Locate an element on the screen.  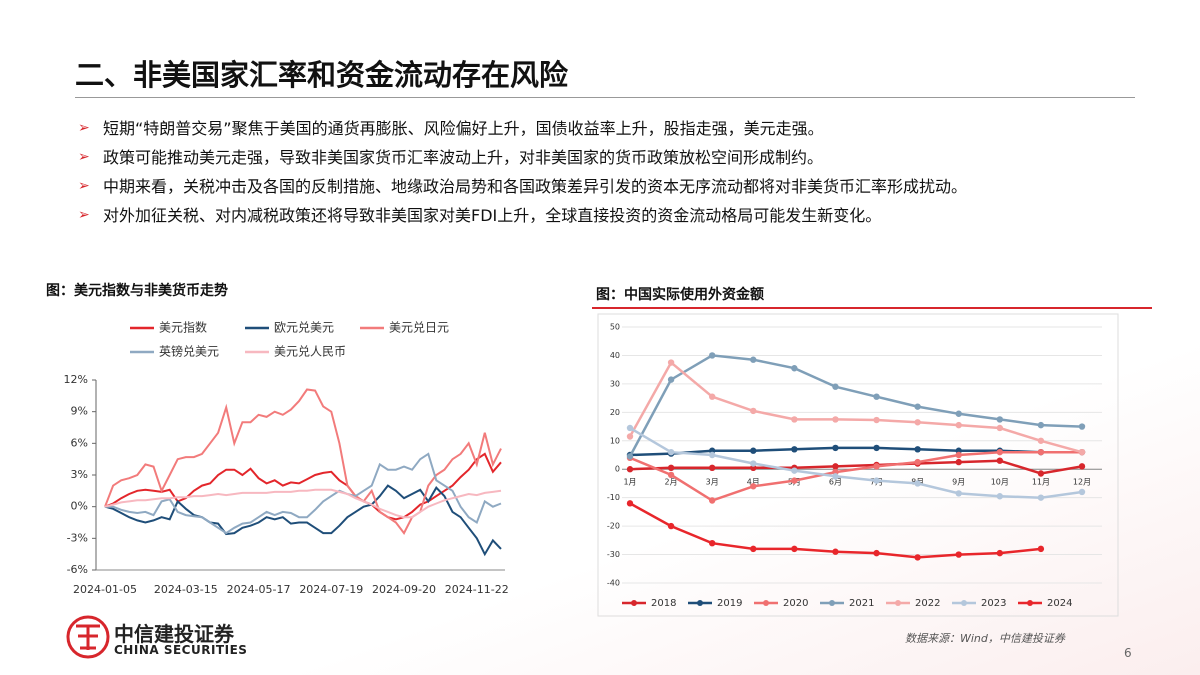
y-tick-label: 0 is located at coordinates (617, 469).